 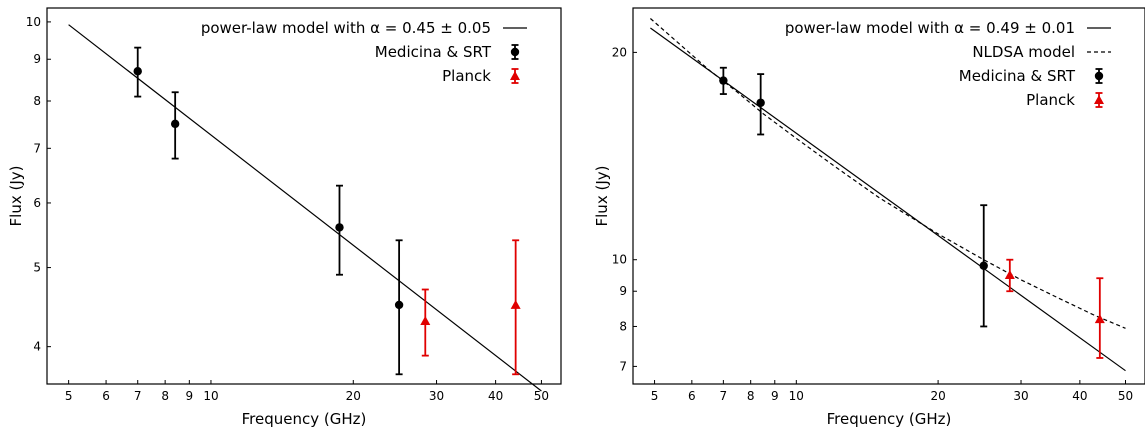 What do you see at coordinates (1023, 52) in the screenshot?
I see `legend-label: NLDSA model` at bounding box center [1023, 52].